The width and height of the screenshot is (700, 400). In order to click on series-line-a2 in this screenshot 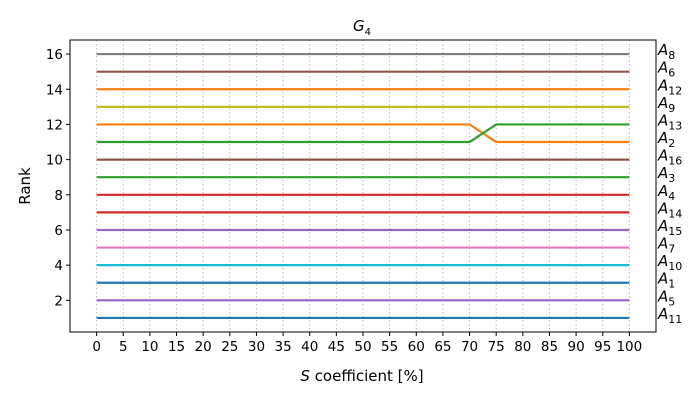, I will do `click(363, 133)`.